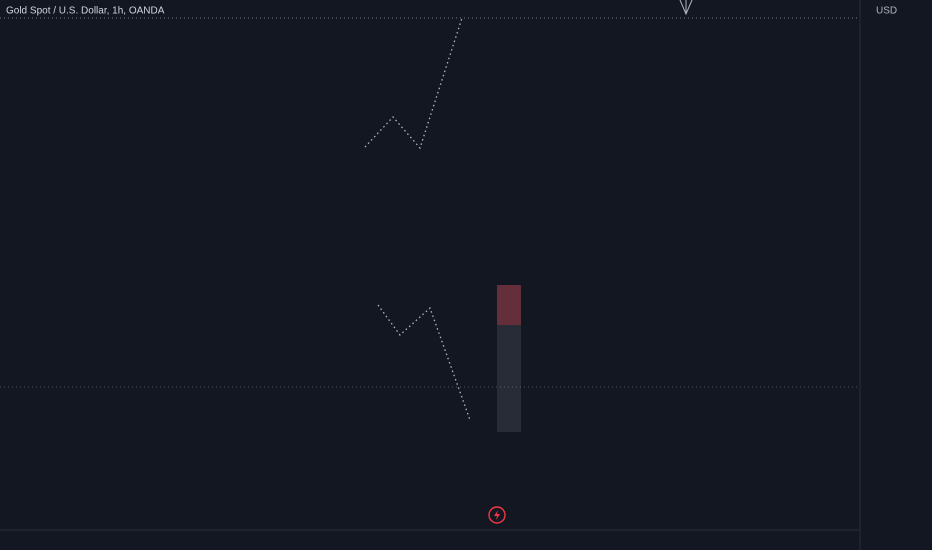  What do you see at coordinates (509, 305) in the screenshot?
I see `position-stop` at bounding box center [509, 305].